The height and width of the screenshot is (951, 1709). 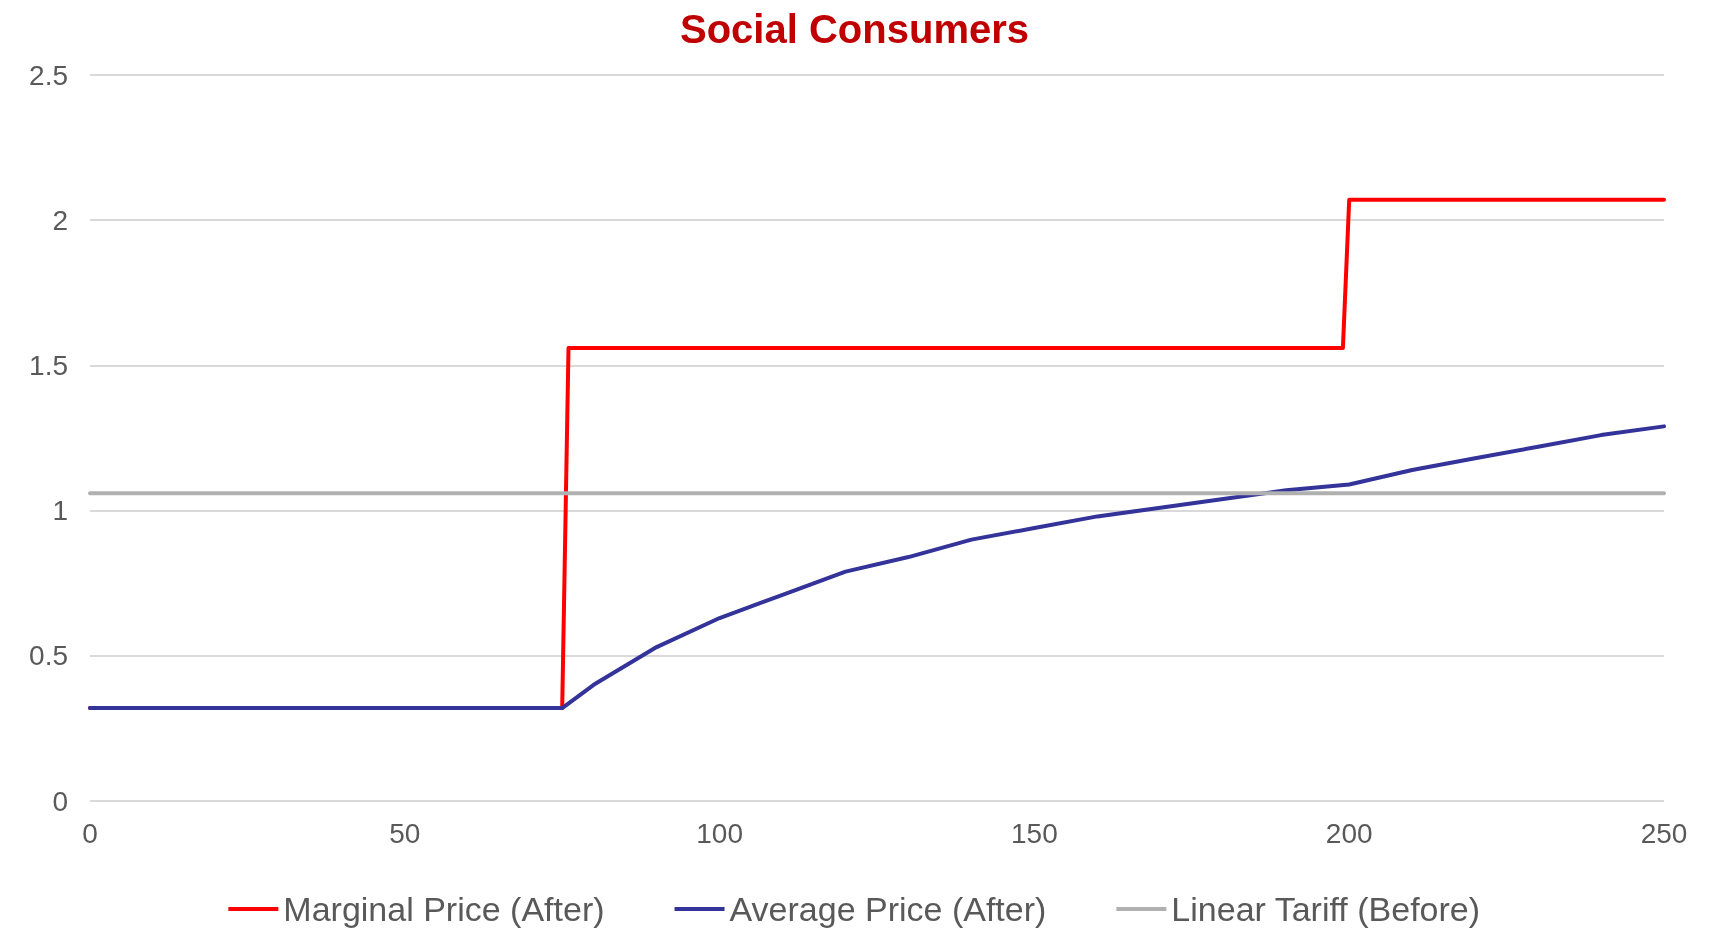 What do you see at coordinates (719, 833) in the screenshot?
I see `x-tick-label: 100` at bounding box center [719, 833].